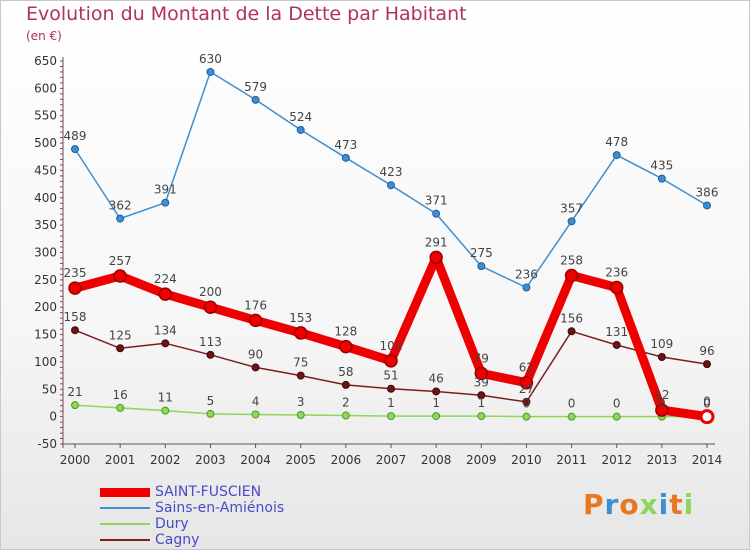 This screenshot has height=550, width=750. Describe the element at coordinates (125, 508) in the screenshot. I see `legend-swatch-sains-en-amienois` at that location.